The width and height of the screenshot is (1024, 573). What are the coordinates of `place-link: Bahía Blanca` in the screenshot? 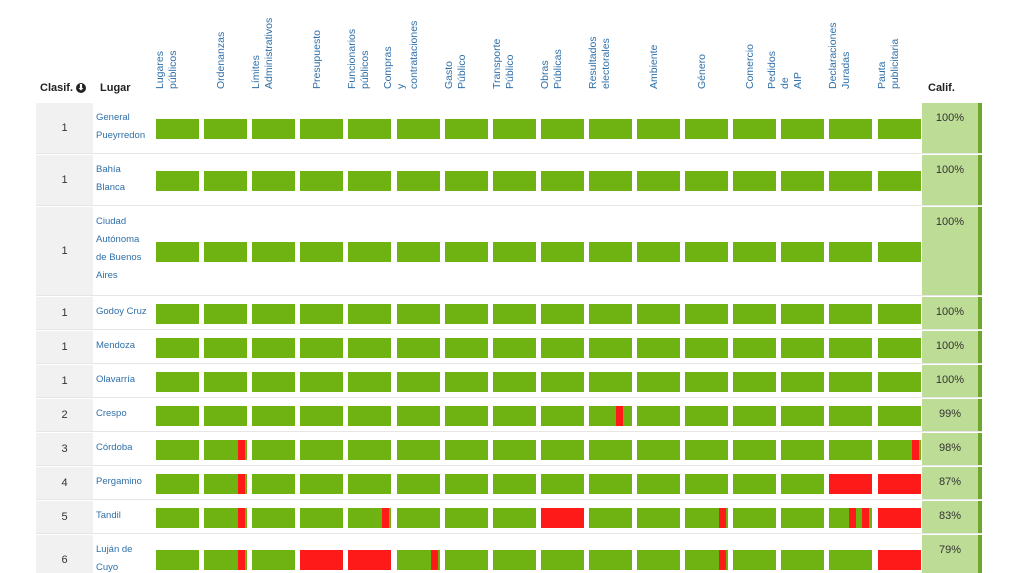 It's located at (125, 179).